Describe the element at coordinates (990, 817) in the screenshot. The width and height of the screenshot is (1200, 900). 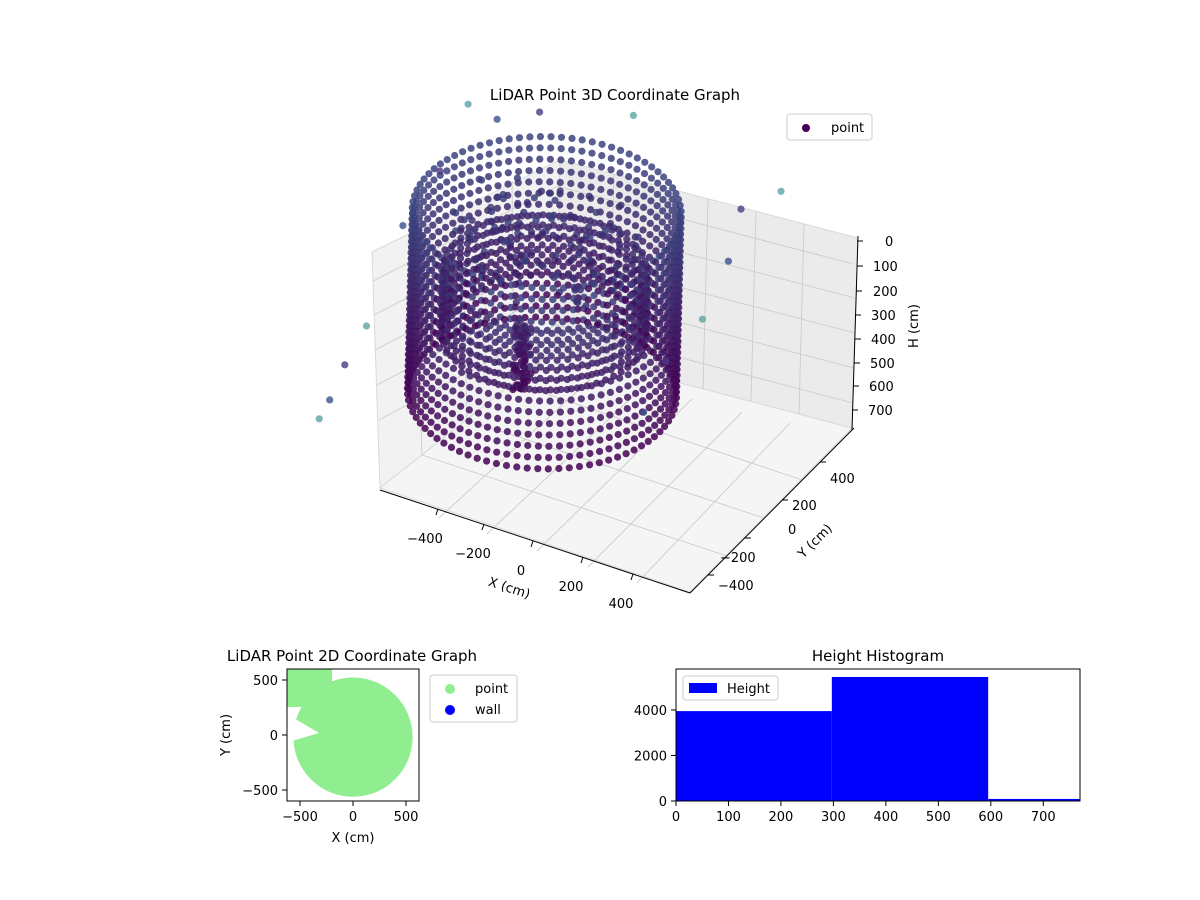
I see `histogram-x-tick-label: 600` at that location.